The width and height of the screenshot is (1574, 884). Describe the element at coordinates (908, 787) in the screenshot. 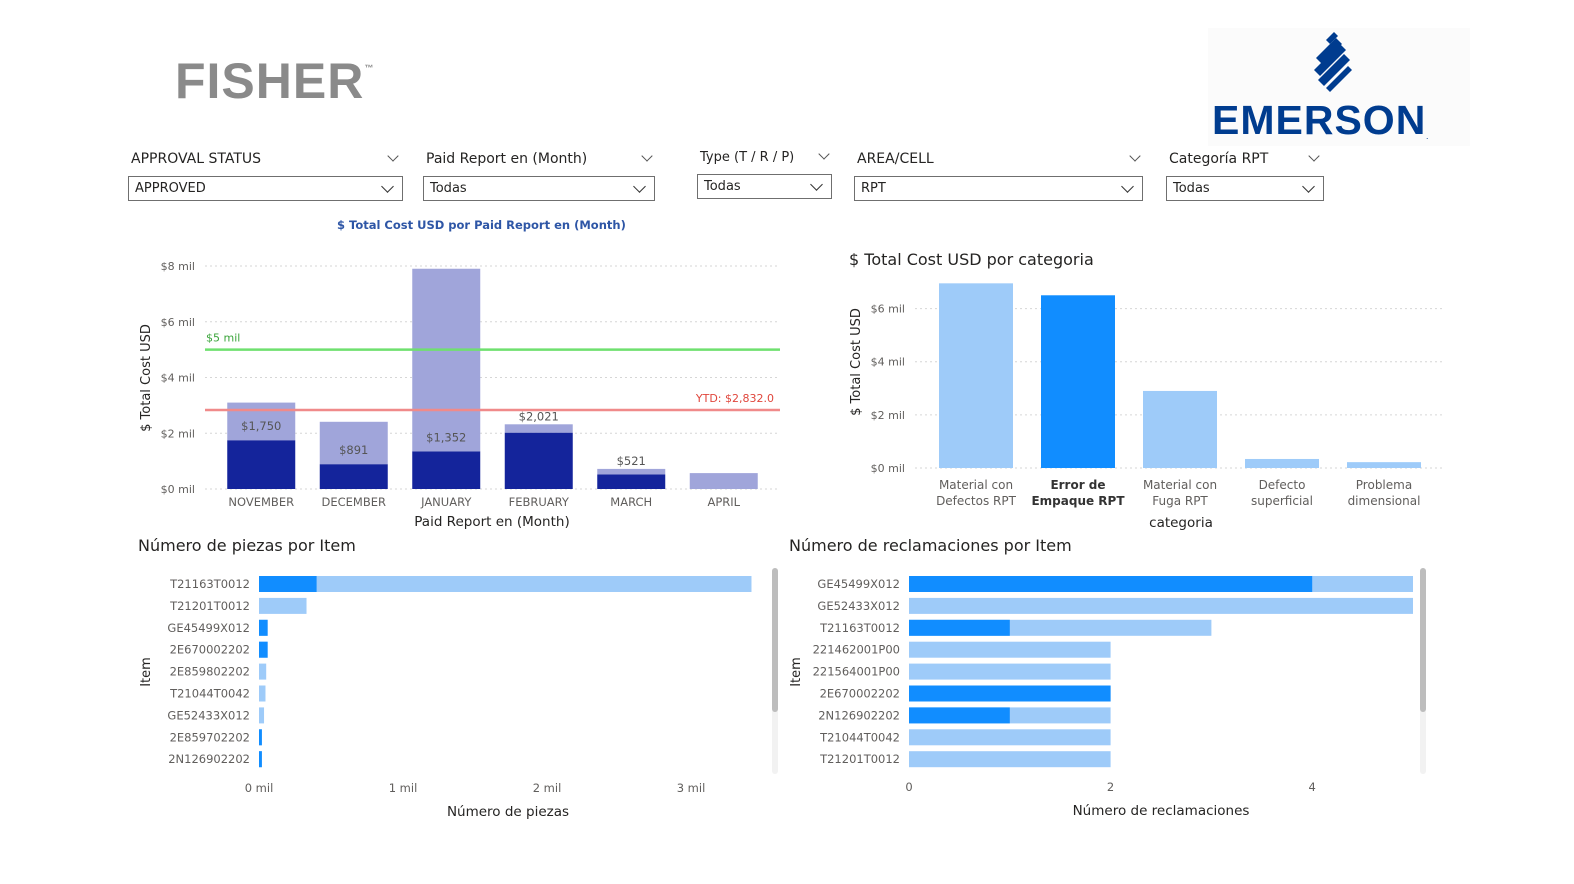

I see `x-tick-label: 0` at that location.